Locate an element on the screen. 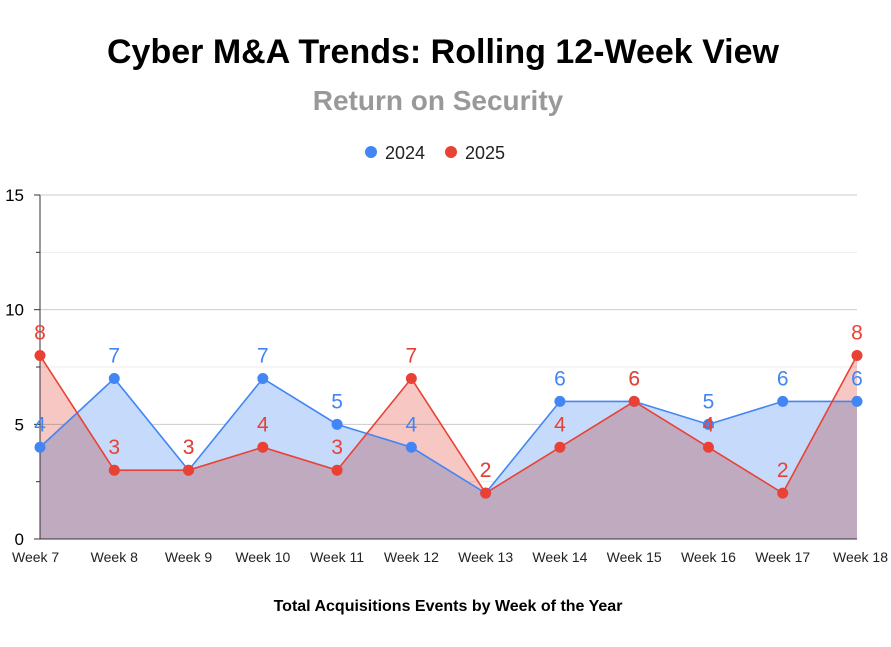 This screenshot has width=891, height=647. data-label-2025: 7 is located at coordinates (412, 355).